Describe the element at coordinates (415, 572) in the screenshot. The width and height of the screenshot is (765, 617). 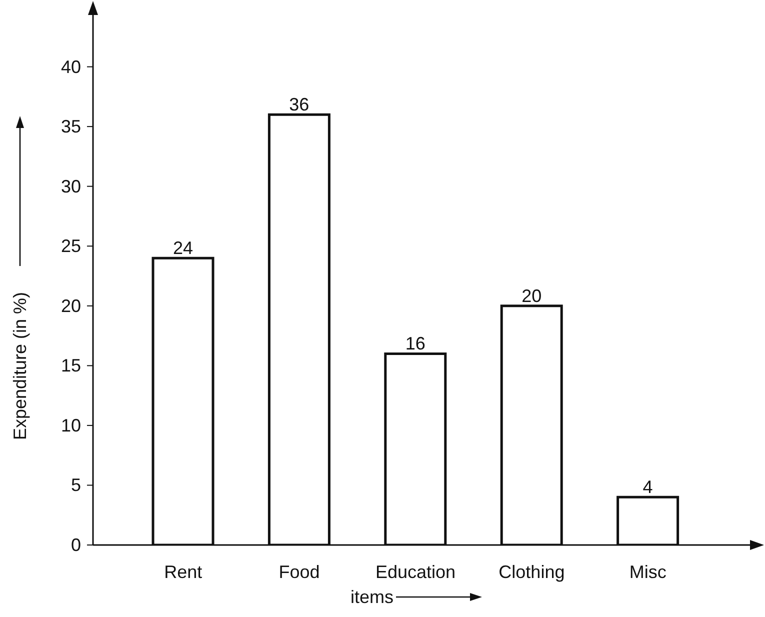
I see `x-tick-label: Education` at that location.